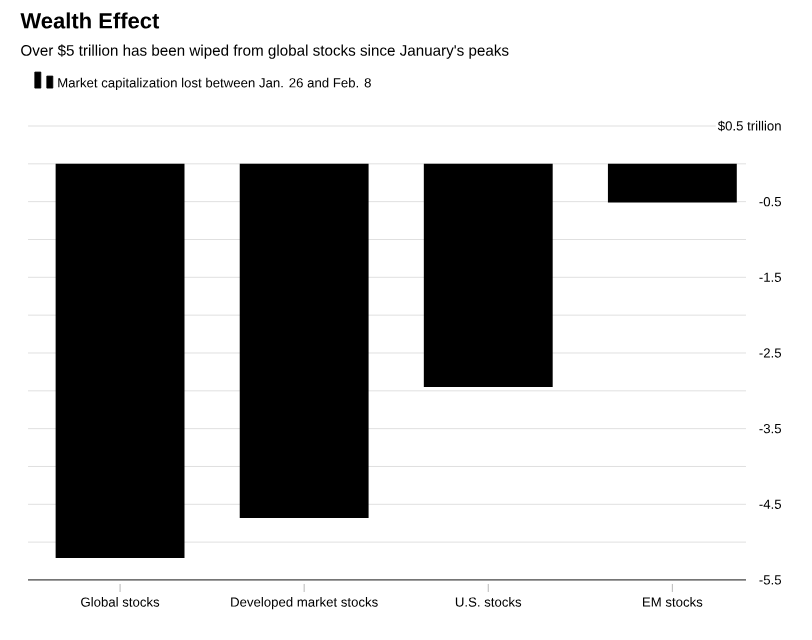 The height and width of the screenshot is (640, 812). I want to click on chart-title: Wealth Effect, so click(90, 20).